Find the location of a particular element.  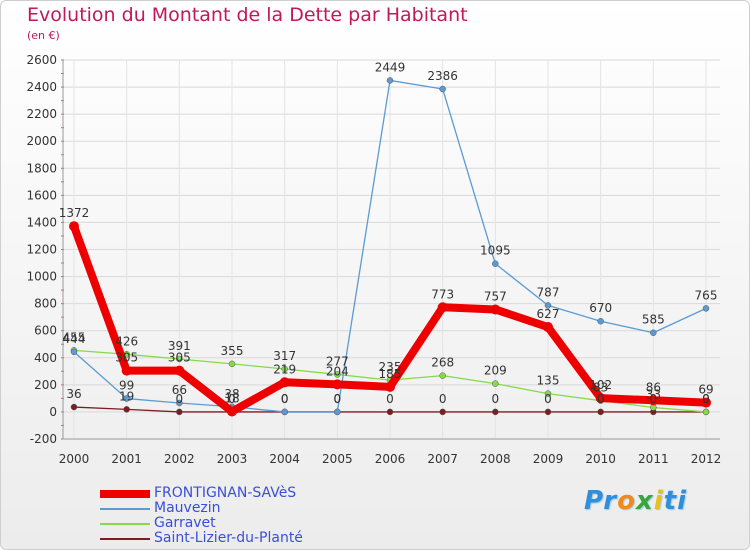

data-label: 2449 is located at coordinates (390, 67).